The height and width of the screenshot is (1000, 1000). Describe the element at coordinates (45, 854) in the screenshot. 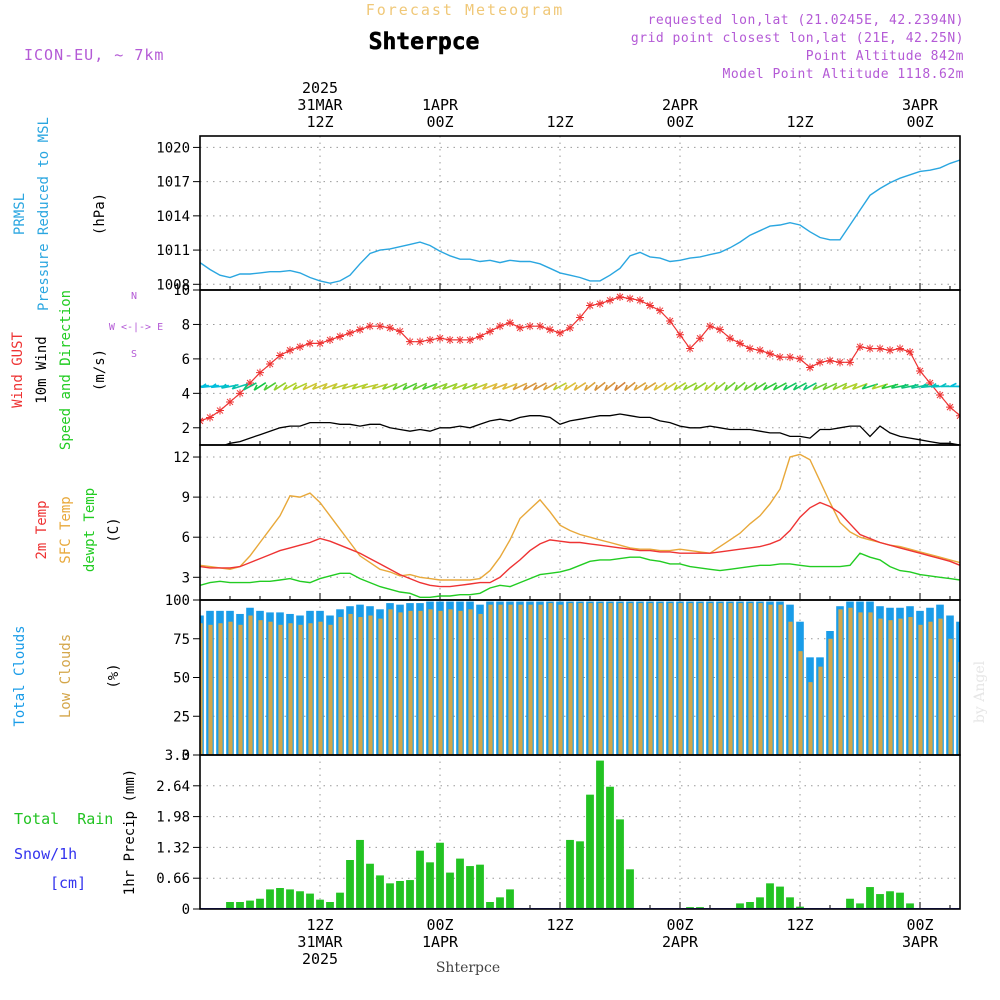

I see `snow-label: Snow/1h` at that location.